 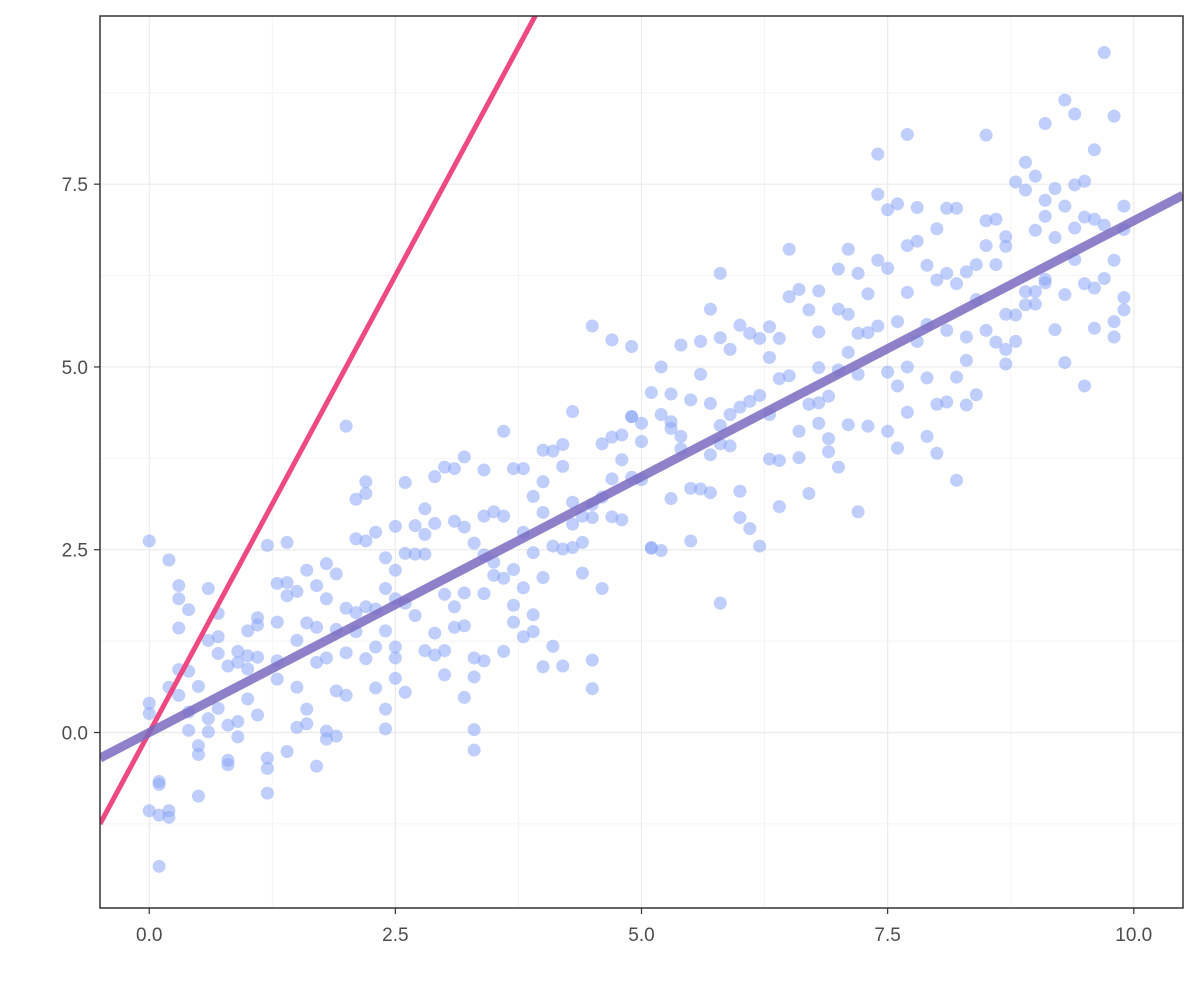 What do you see at coordinates (641, 935) in the screenshot?
I see `x-tick-label: 5.0` at bounding box center [641, 935].